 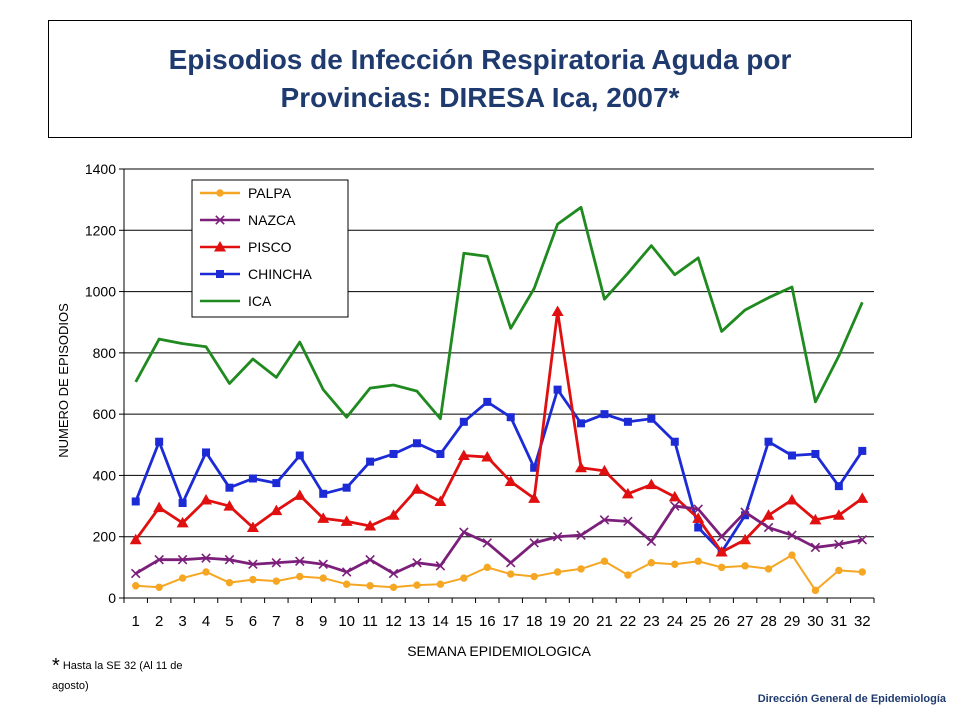 I want to click on x-tick-label: 8, so click(x=300, y=621).